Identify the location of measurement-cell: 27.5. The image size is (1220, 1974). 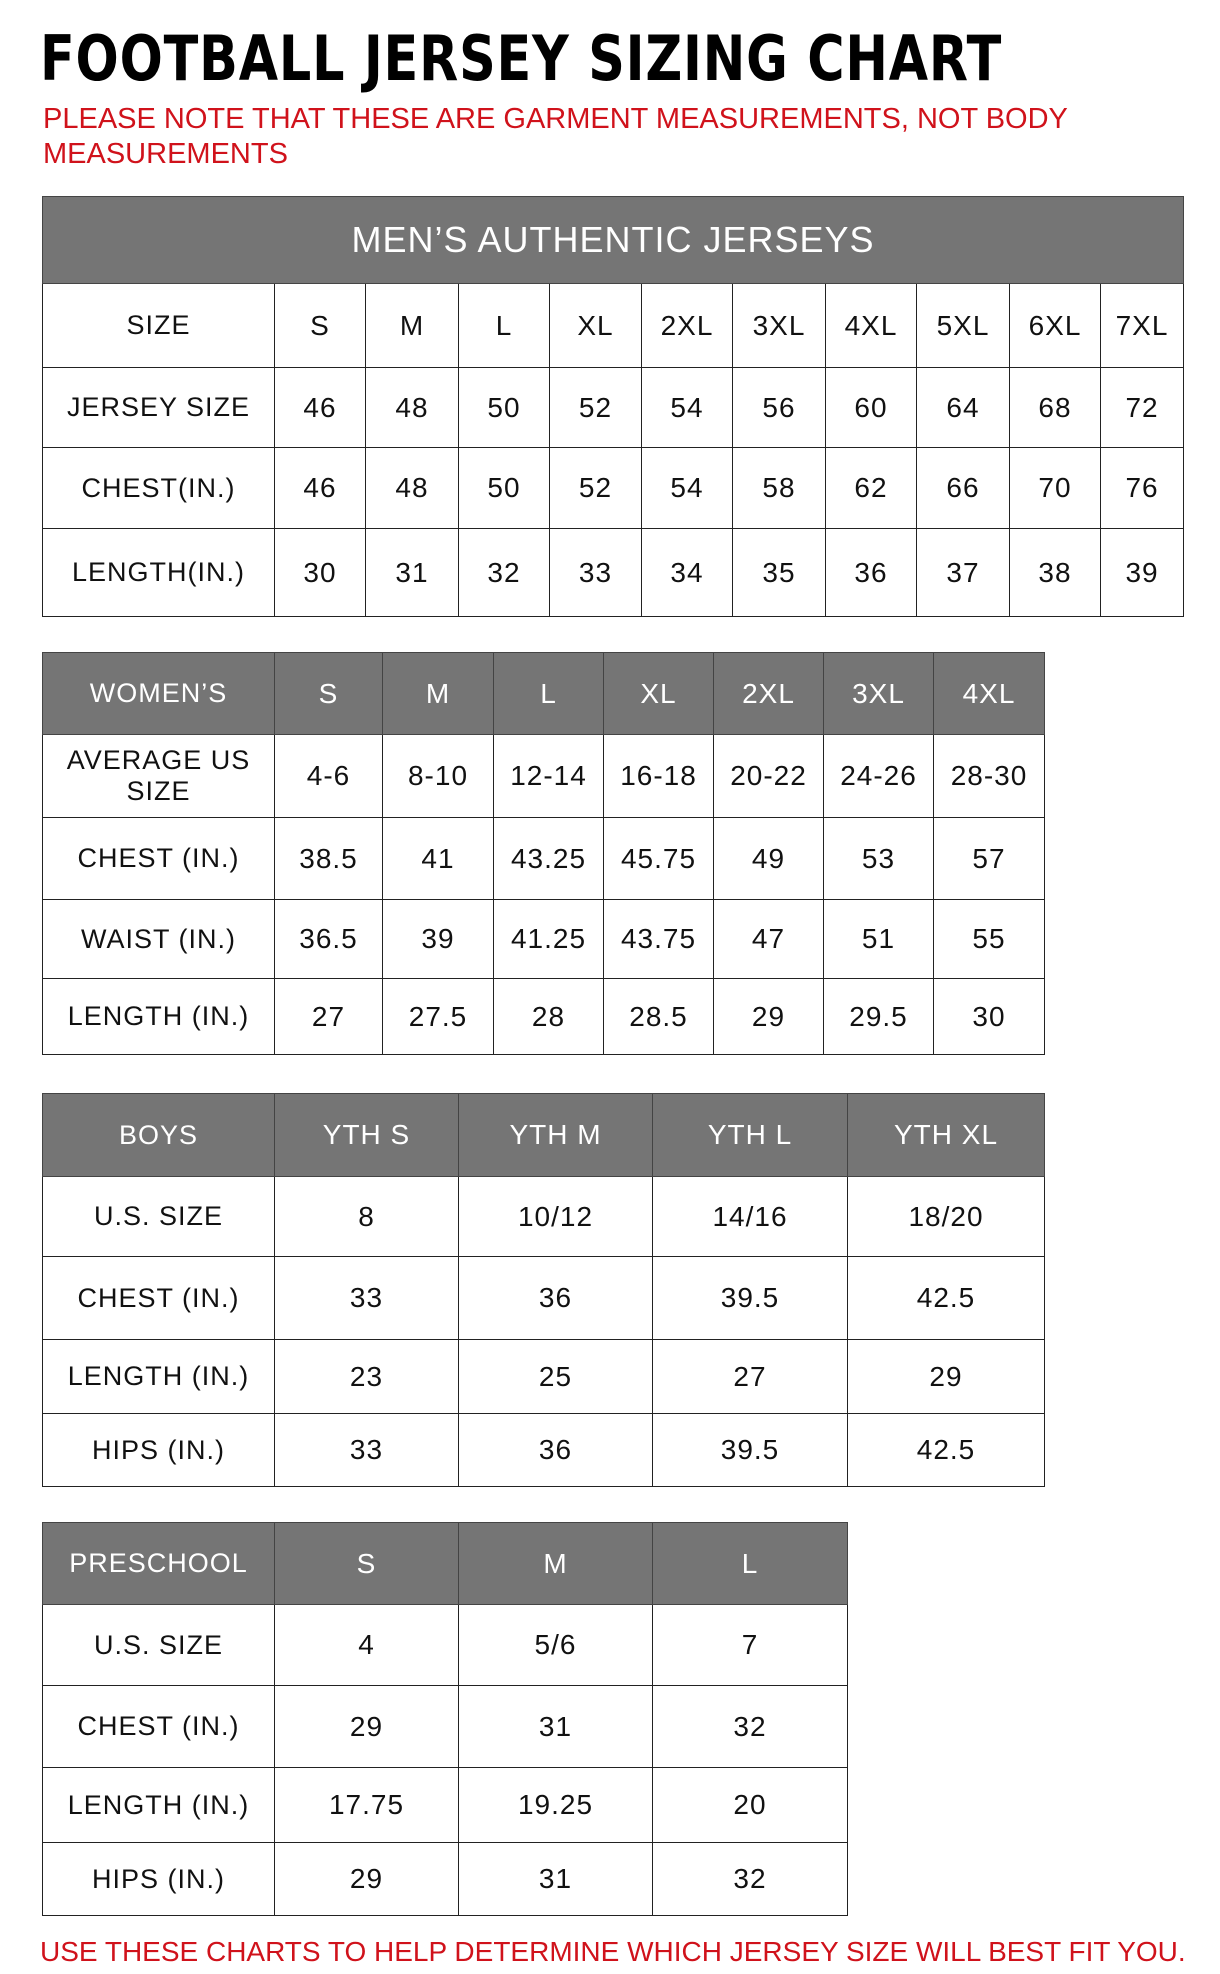
(438, 1016).